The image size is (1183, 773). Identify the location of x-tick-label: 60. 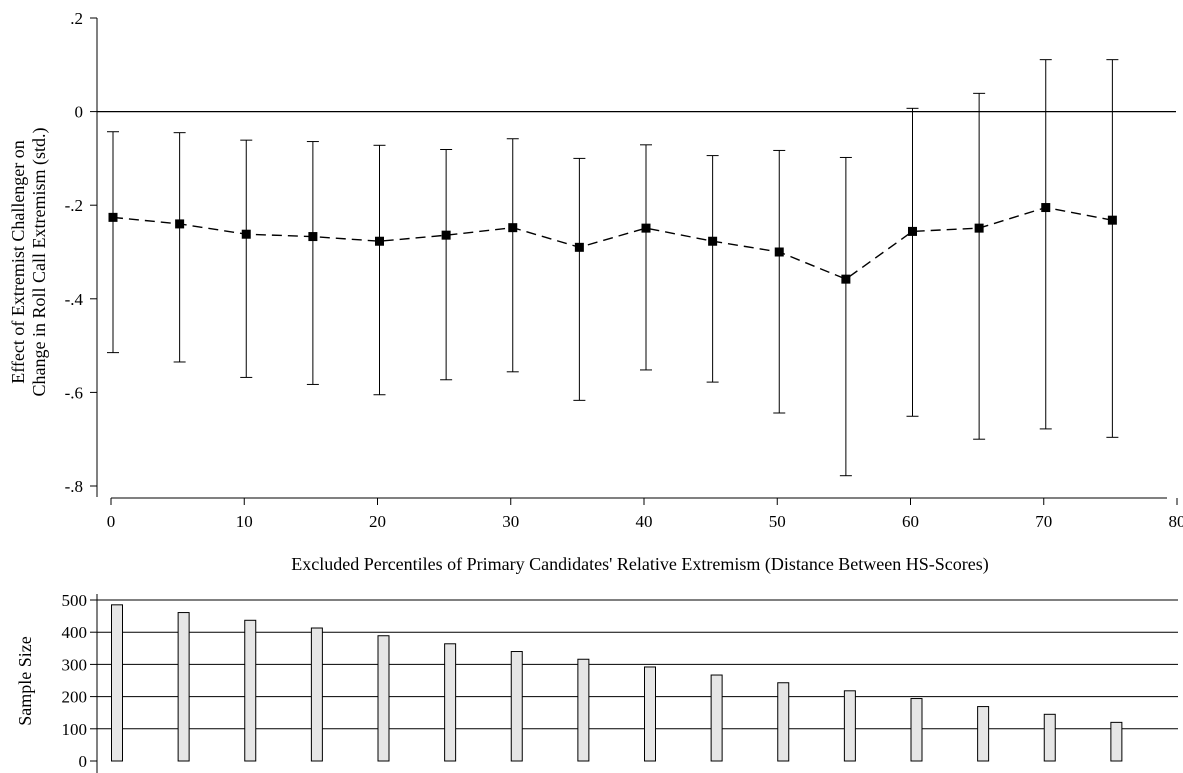
(910, 521).